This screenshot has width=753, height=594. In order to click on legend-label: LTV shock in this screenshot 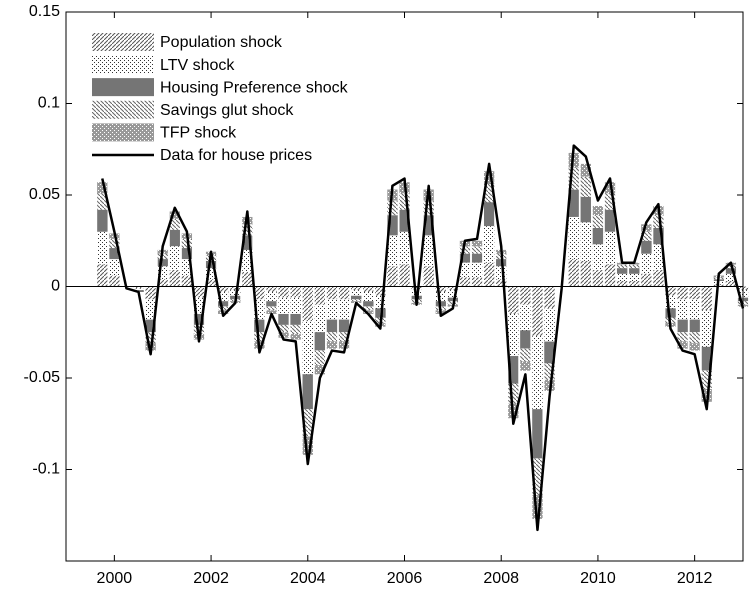, I will do `click(197, 65)`.